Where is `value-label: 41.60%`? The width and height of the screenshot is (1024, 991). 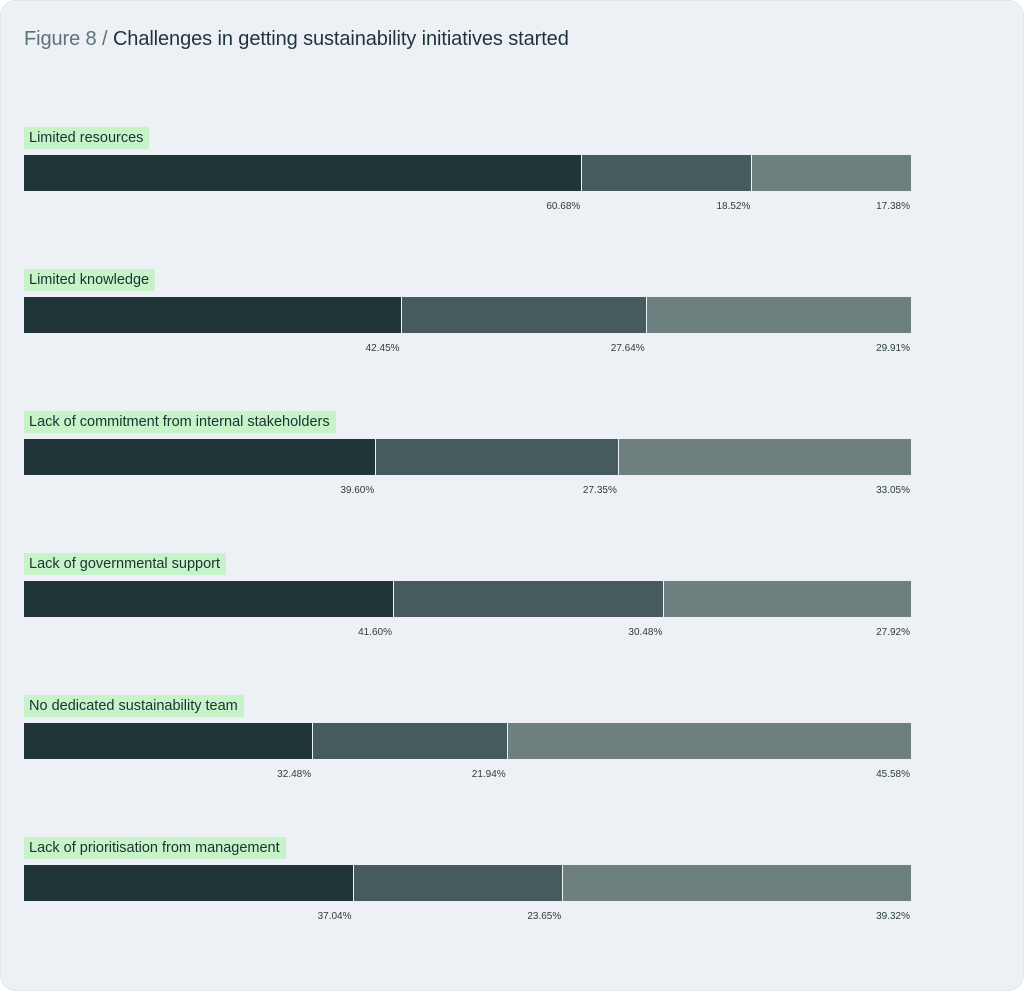 value-label: 41.60% is located at coordinates (375, 632).